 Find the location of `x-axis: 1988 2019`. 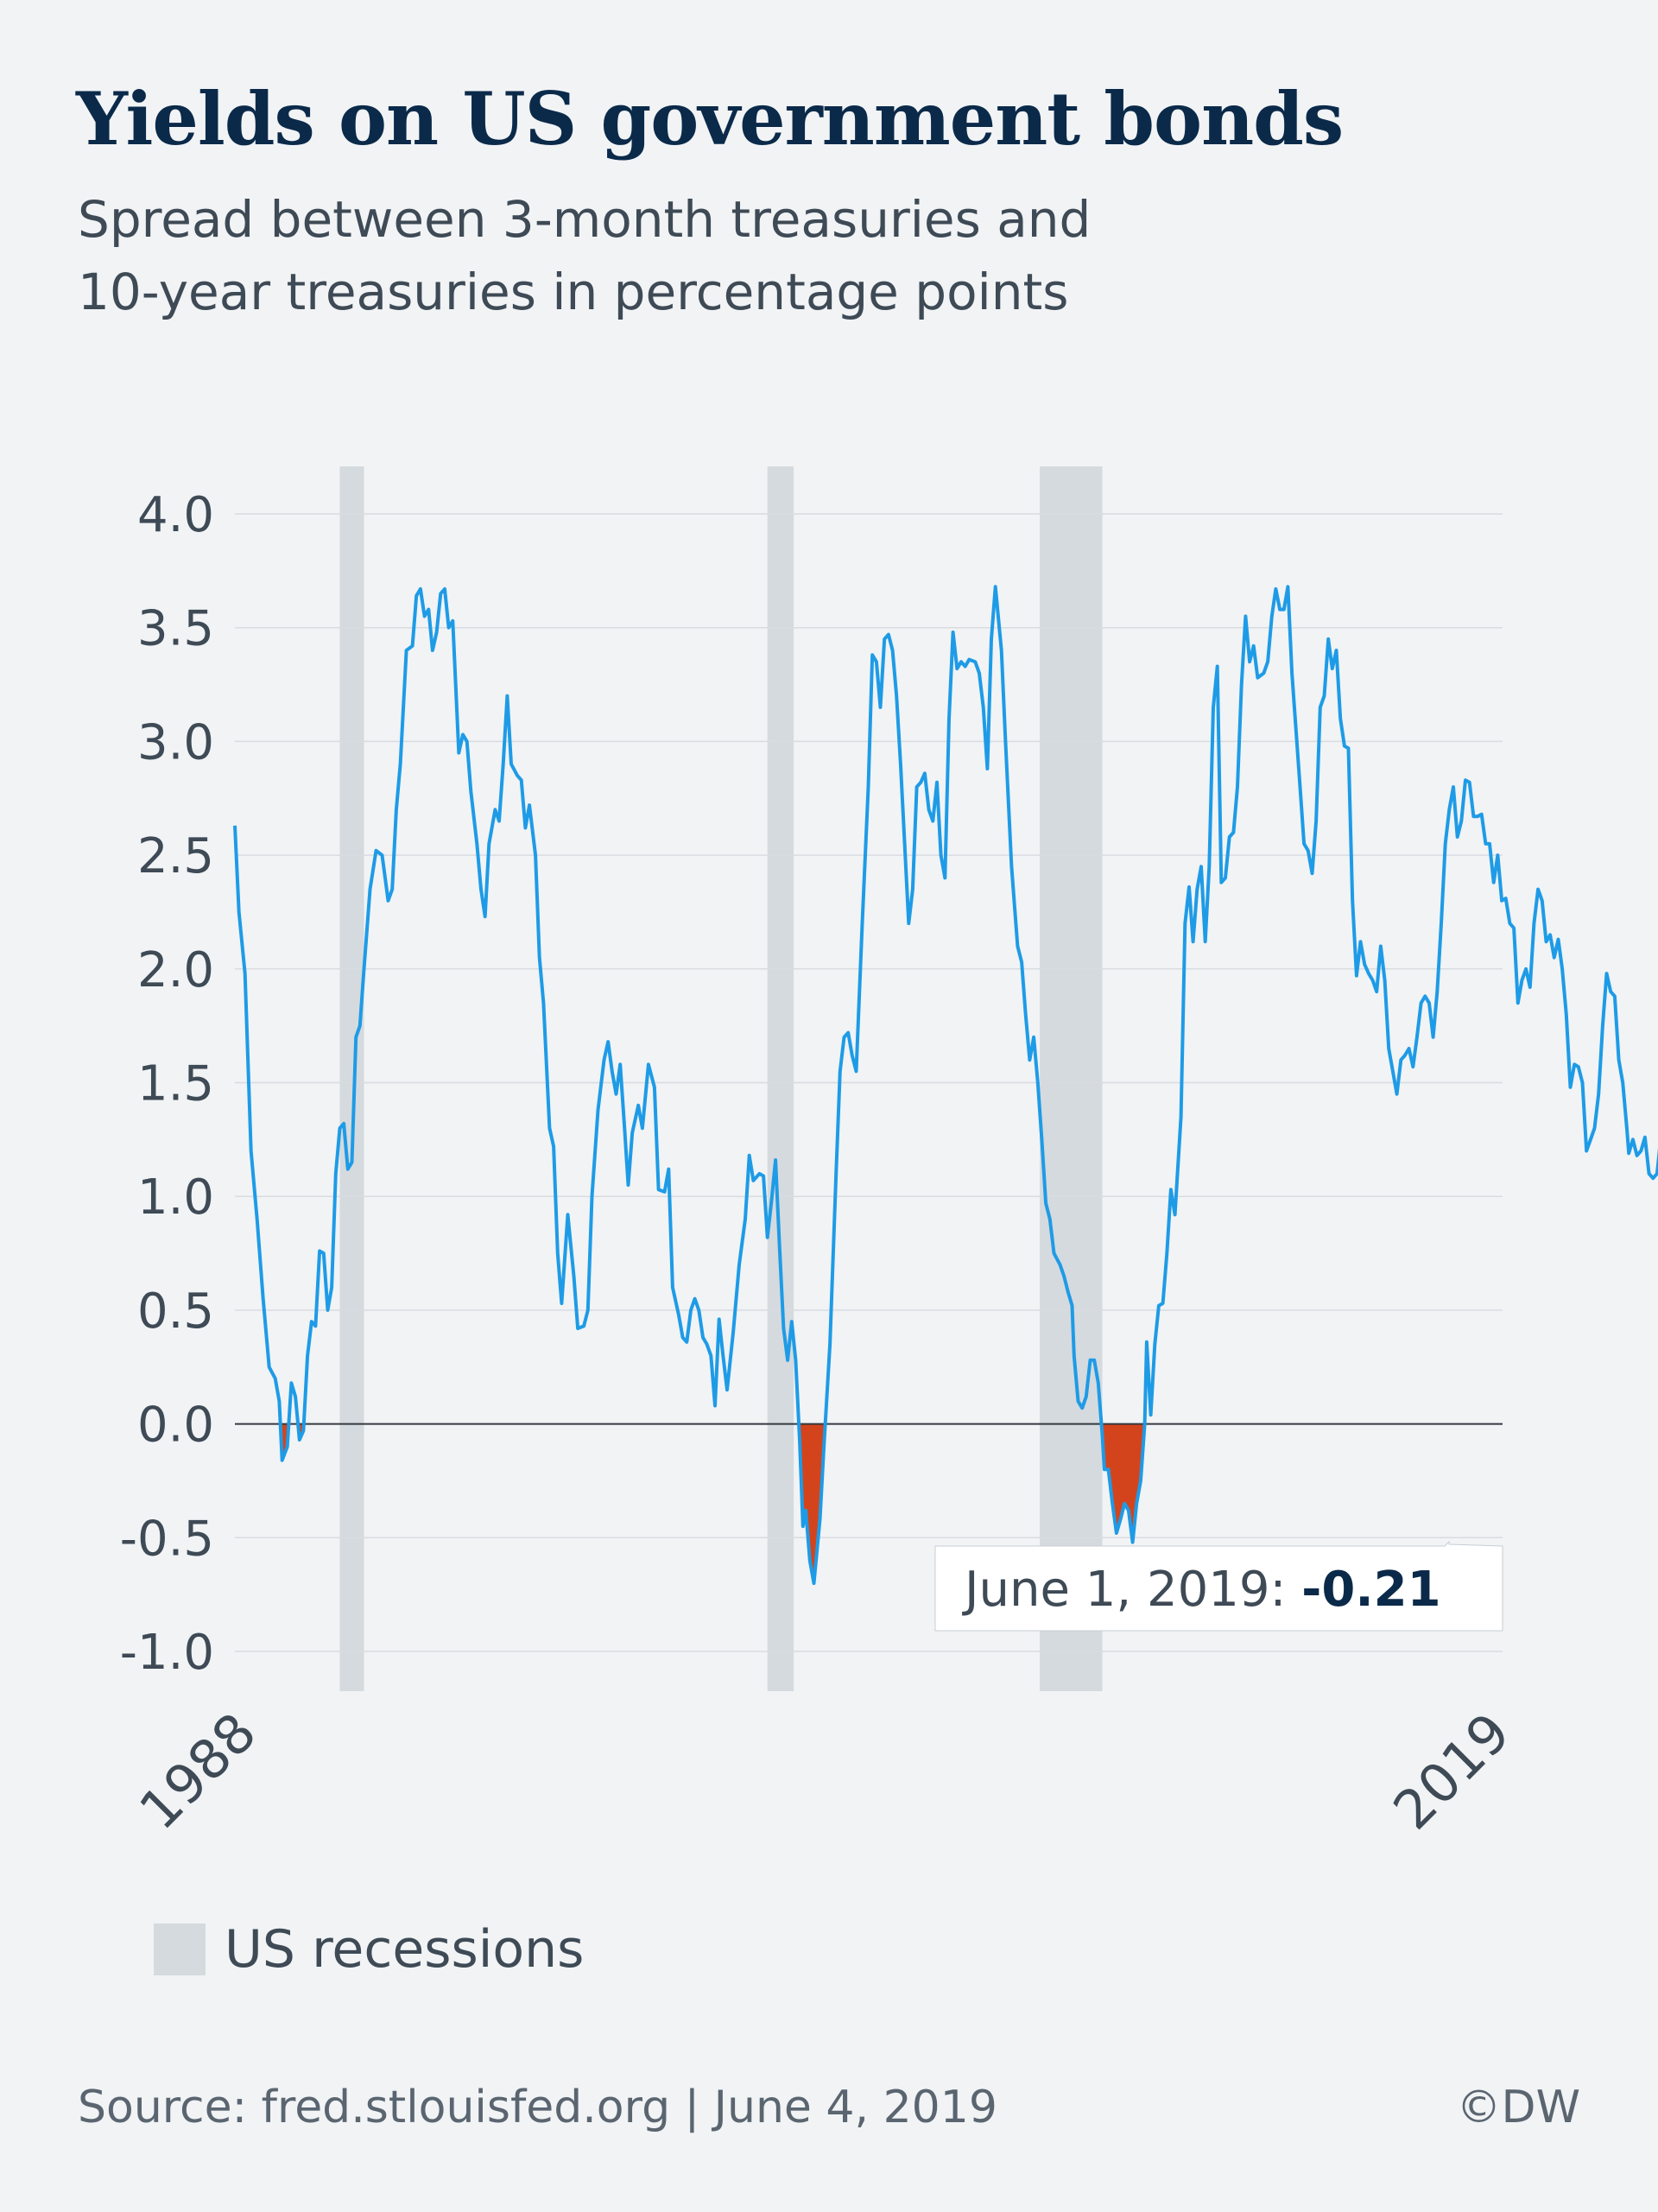

x-axis: 1988 2019 is located at coordinates (824, 1771).